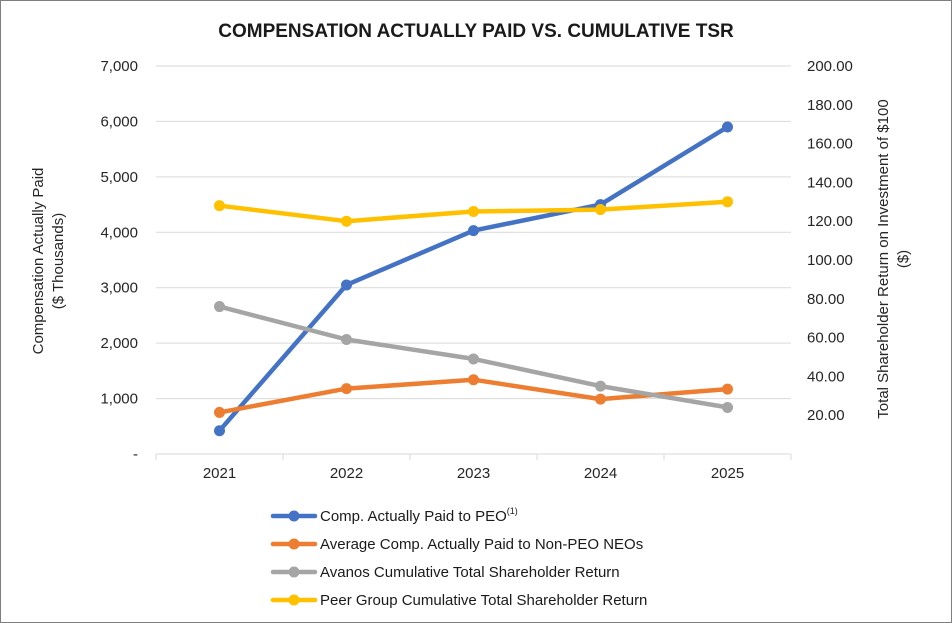 Image resolution: width=952 pixels, height=623 pixels. Describe the element at coordinates (119, 66) in the screenshot. I see `left-tick-label: 7,000` at that location.